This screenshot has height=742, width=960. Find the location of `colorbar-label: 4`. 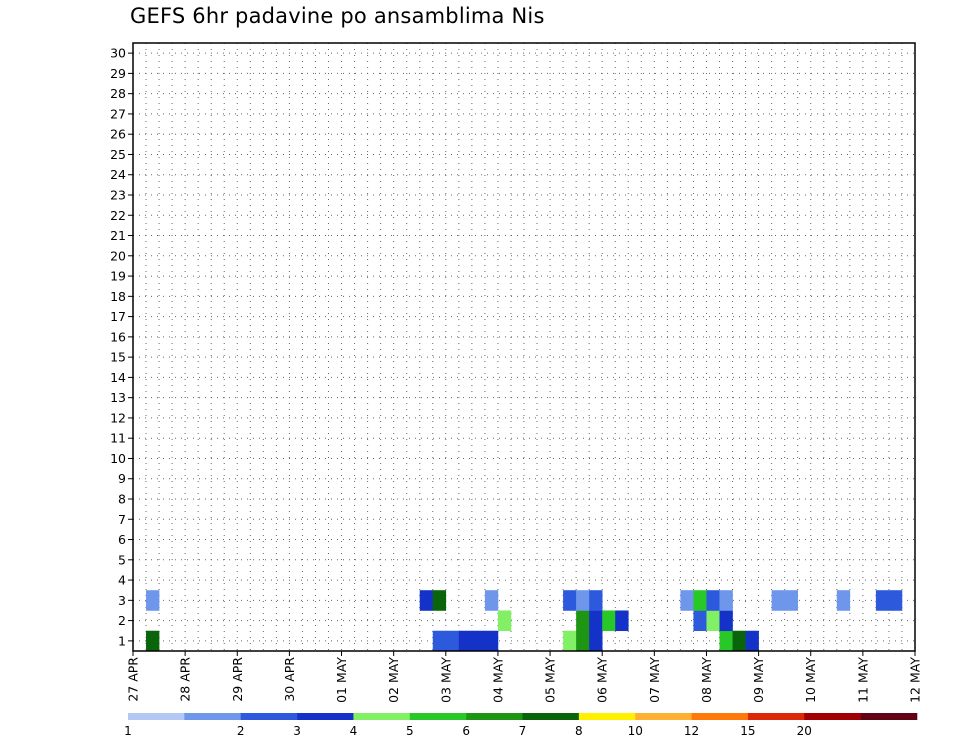

colorbar-label: 4 is located at coordinates (354, 731).